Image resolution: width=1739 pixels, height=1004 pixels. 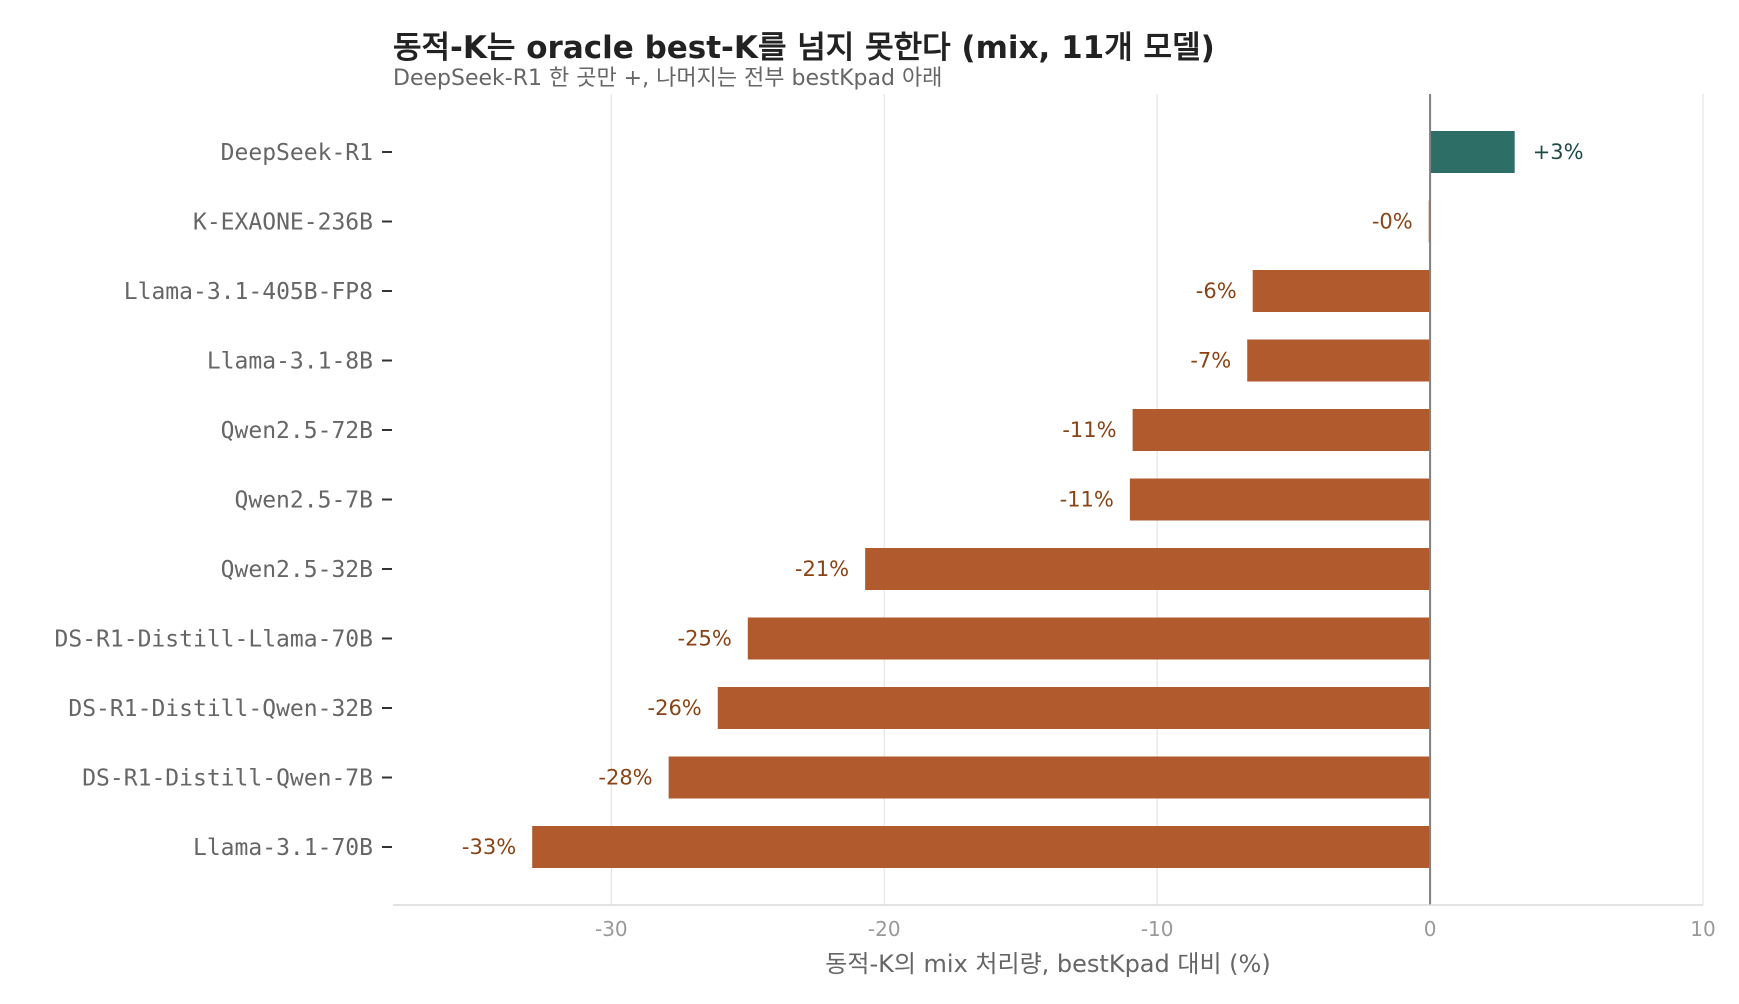 I want to click on category-label: Llama-3.1-8B, so click(x=290, y=362).